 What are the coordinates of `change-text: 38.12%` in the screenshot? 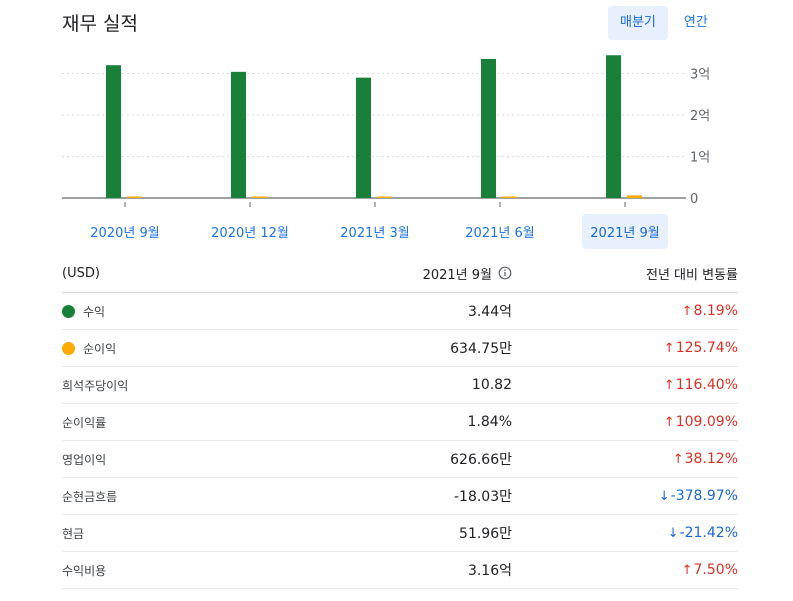 It's located at (711, 459).